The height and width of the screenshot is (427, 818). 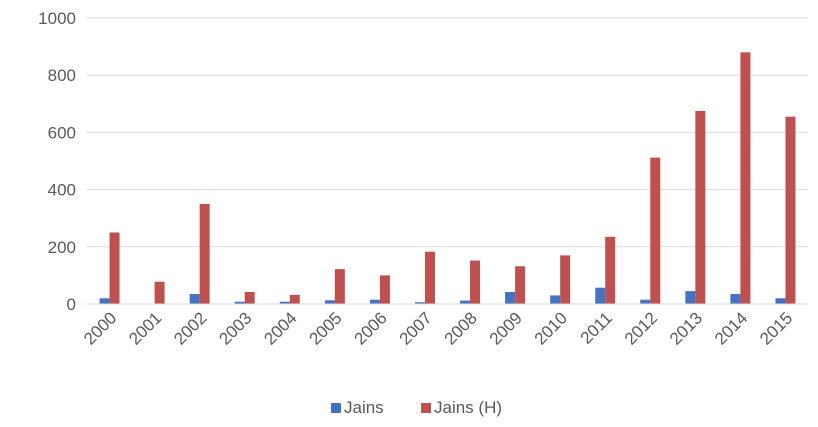 I want to click on bar-jains-2009, so click(x=510, y=297).